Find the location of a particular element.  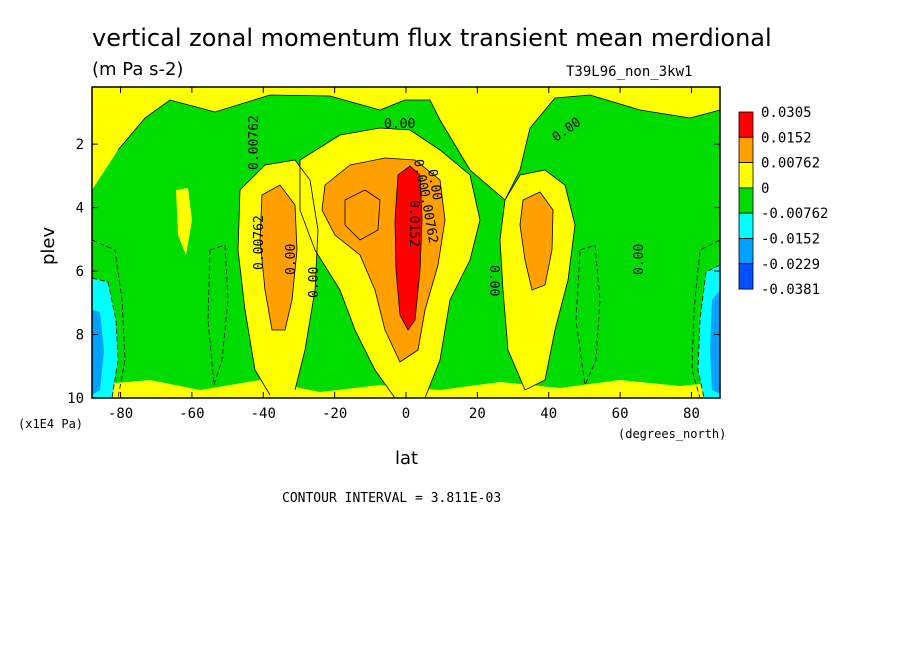

region-yellow-south-small is located at coordinates (184, 221).